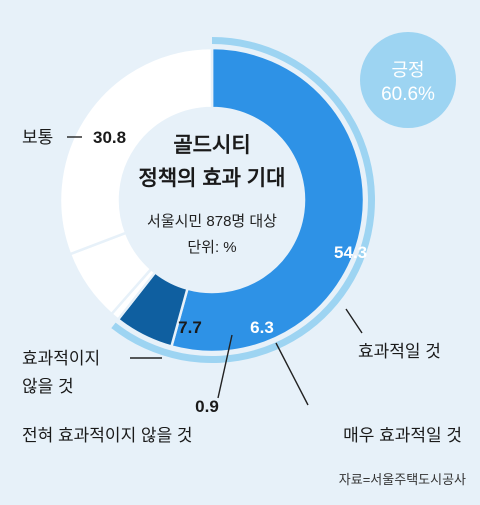  Describe the element at coordinates (408, 94) in the screenshot. I see `positive-badge-value: 60.6%` at that location.